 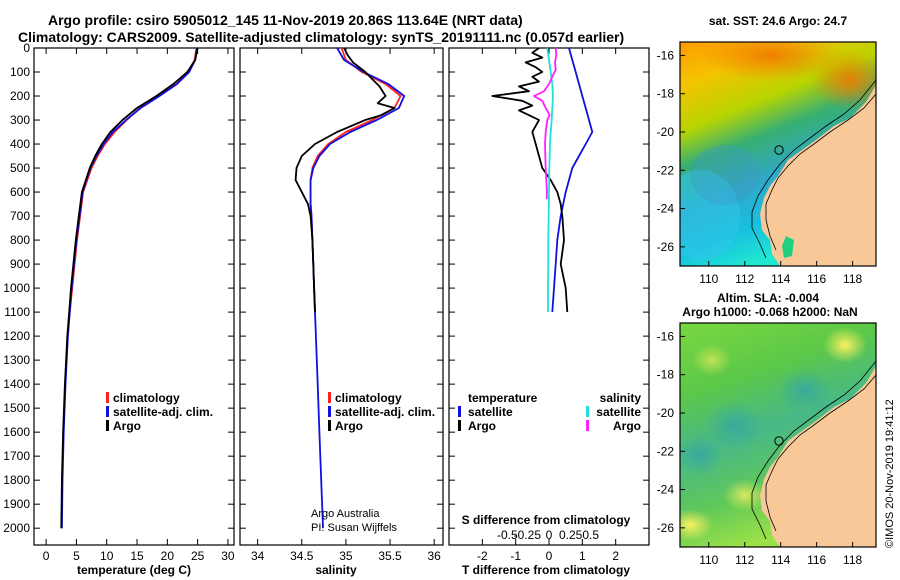 What do you see at coordinates (459, 425) in the screenshot?
I see `diff-legend-t-argo-swatch` at bounding box center [459, 425].